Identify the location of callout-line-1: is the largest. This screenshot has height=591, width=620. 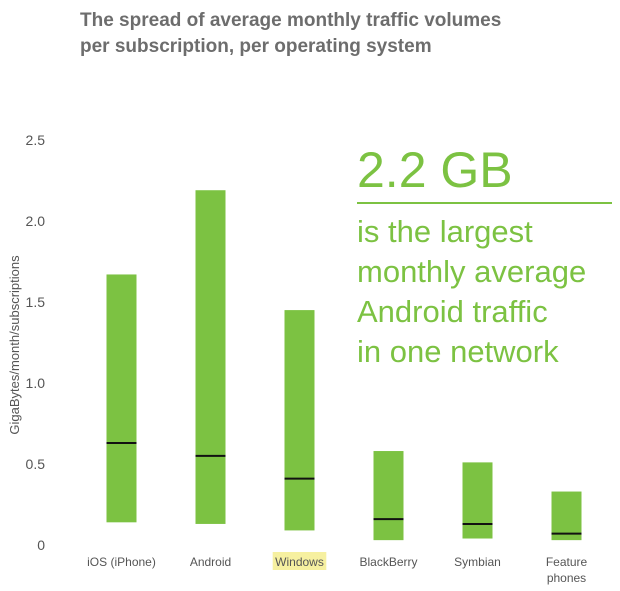
(445, 231).